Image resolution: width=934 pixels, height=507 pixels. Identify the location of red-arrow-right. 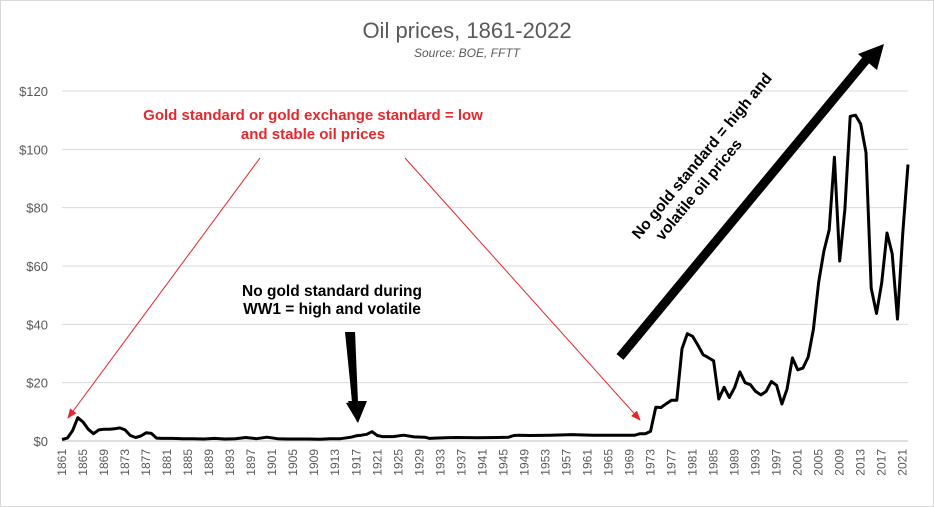
(522, 289).